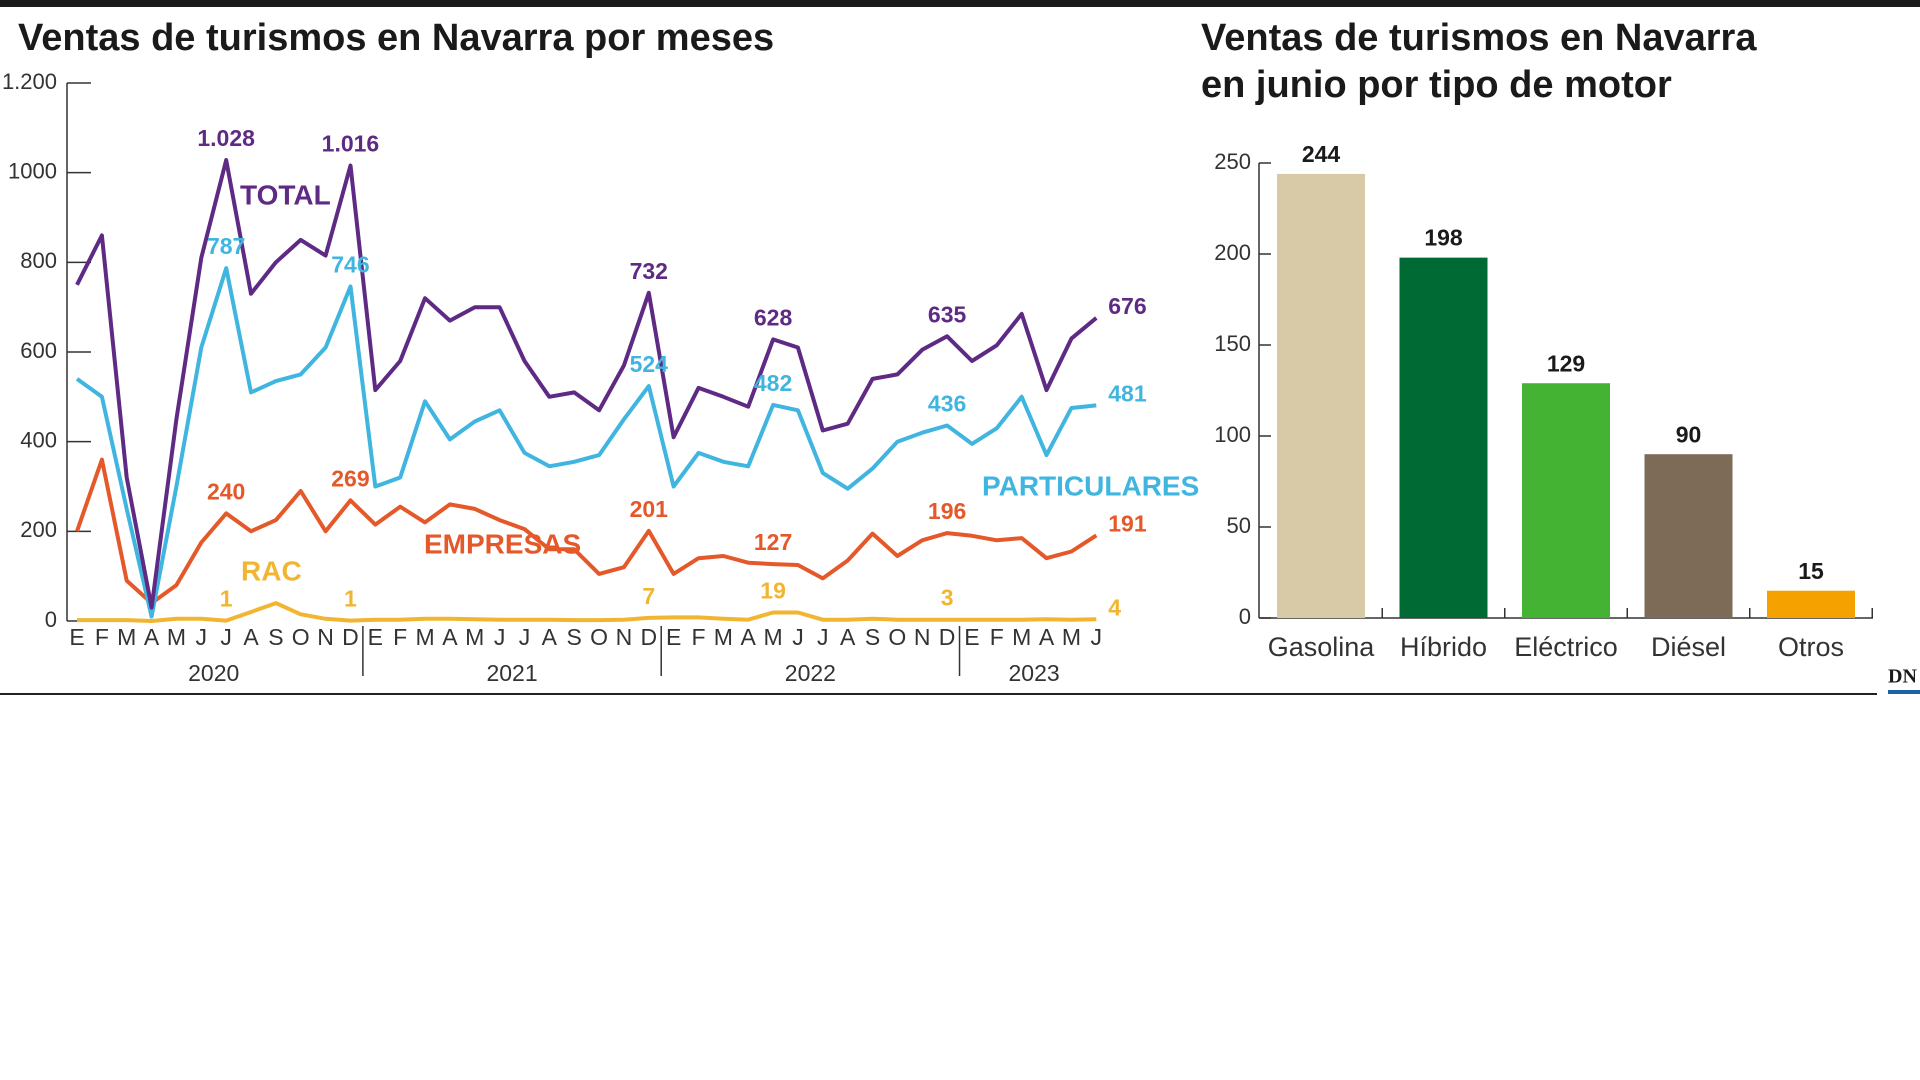 This screenshot has height=1080, width=1920. Describe the element at coordinates (1566, 647) in the screenshot. I see `x-tick-label: Eléctrico` at that location.